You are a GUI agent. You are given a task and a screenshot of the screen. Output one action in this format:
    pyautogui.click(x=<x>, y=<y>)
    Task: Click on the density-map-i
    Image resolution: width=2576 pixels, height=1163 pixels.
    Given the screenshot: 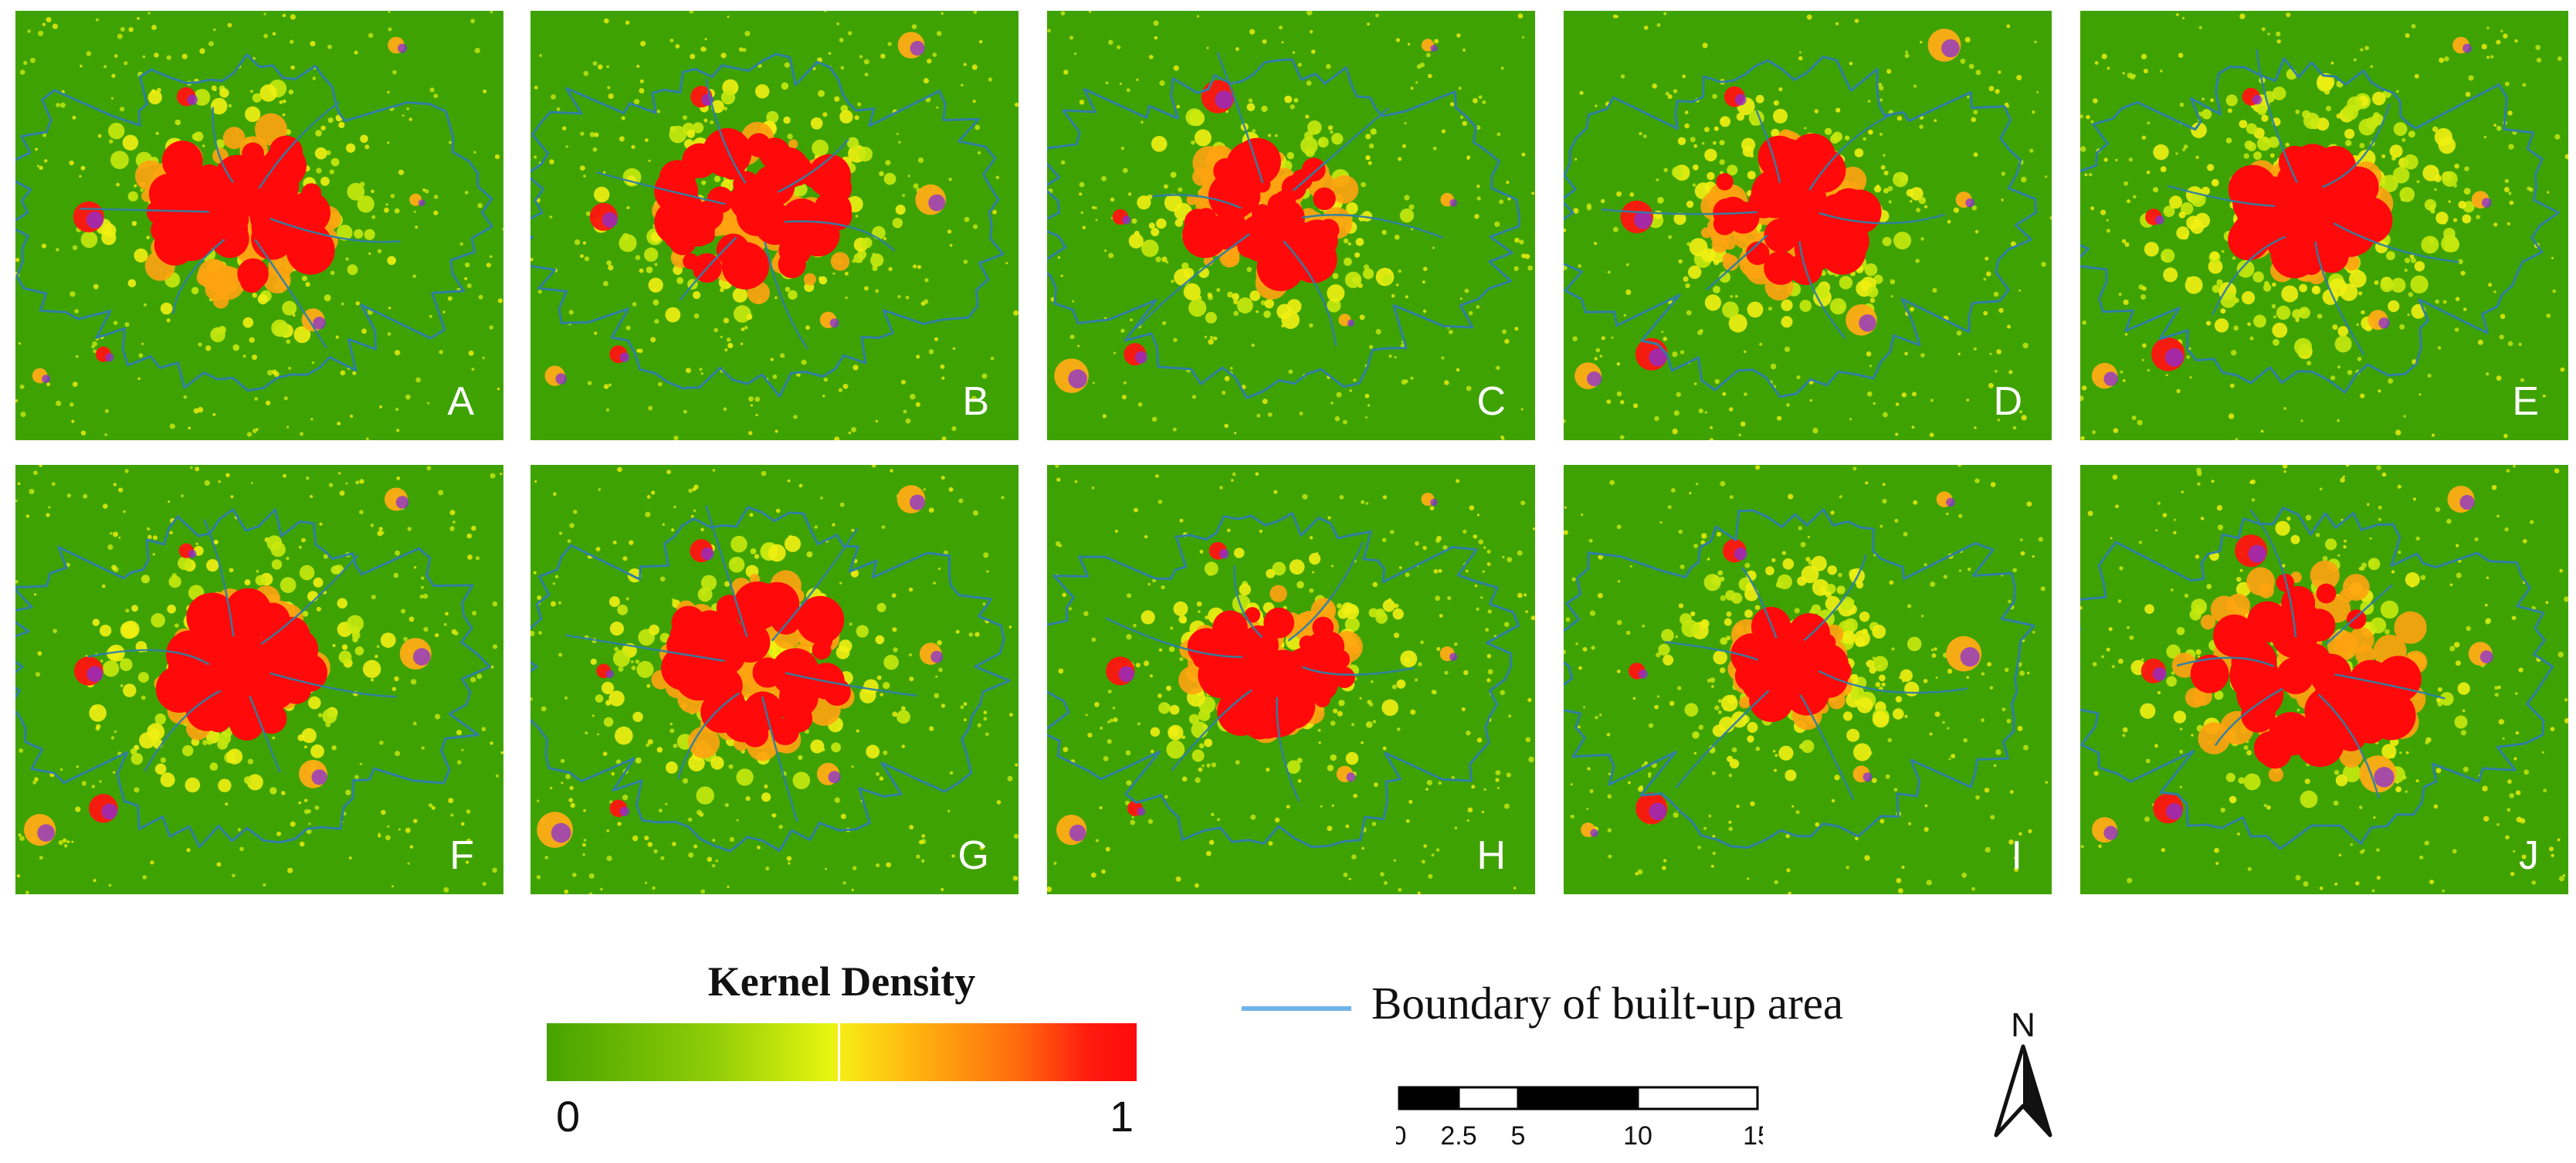 What is the action you would take?
    pyautogui.click(x=1808, y=679)
    